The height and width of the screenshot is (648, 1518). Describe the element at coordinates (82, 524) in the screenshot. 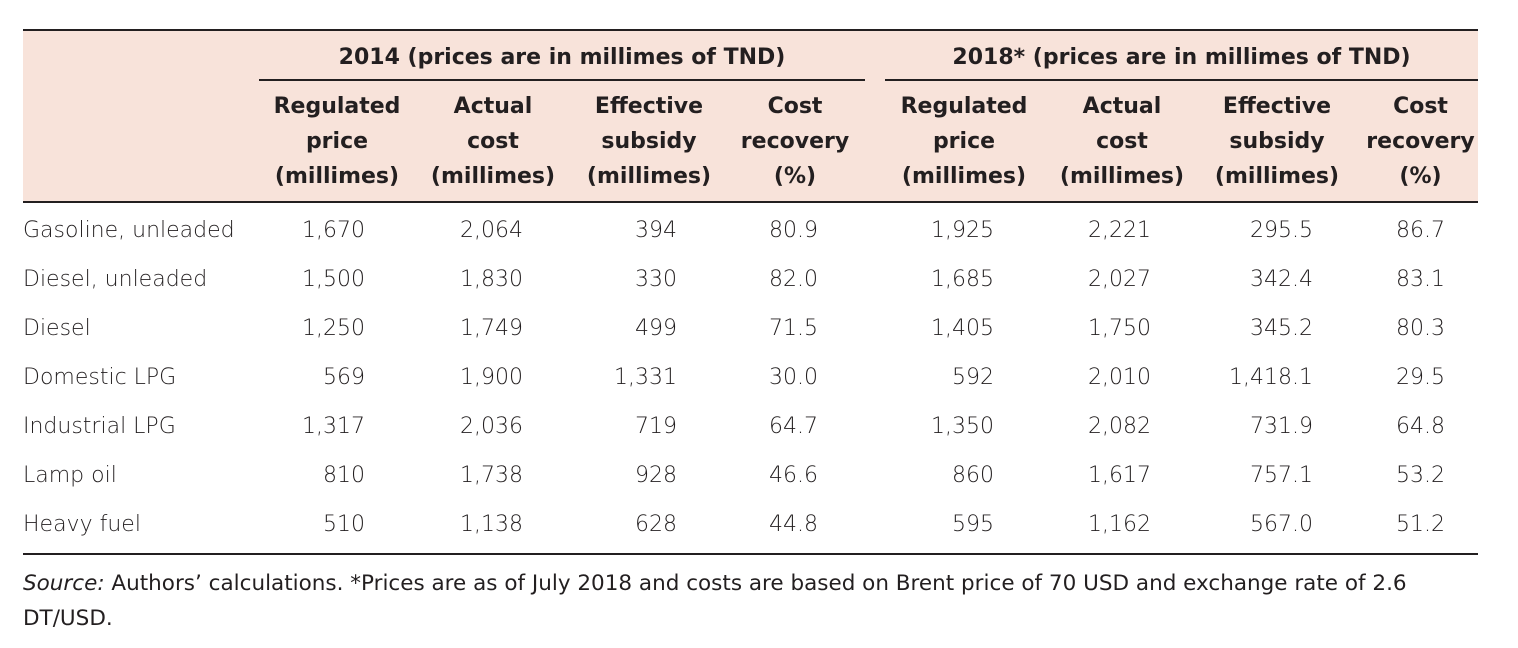

I see `row-label: Heavy fuel` at that location.